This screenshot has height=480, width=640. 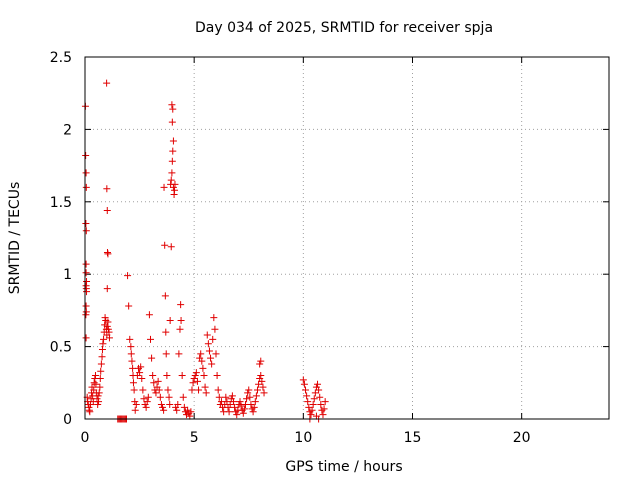 I want to click on x-tick-label: 10, so click(x=303, y=438).